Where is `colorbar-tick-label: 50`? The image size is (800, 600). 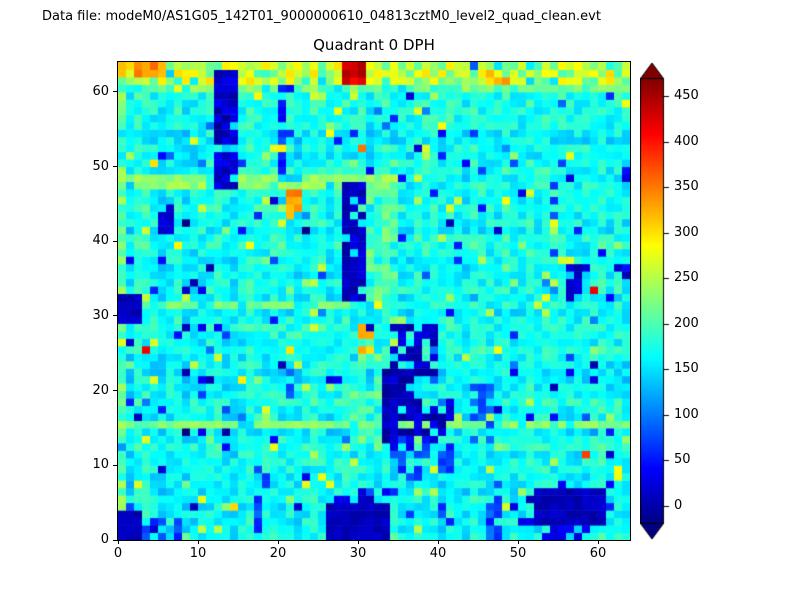
colorbar-tick-label: 50 is located at coordinates (682, 459).